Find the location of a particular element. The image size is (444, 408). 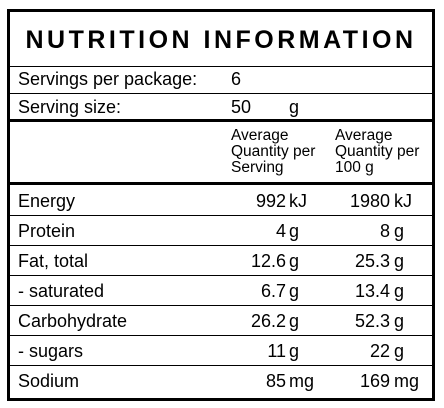

fat-total-per-serving-unit: g is located at coordinates (294, 261).